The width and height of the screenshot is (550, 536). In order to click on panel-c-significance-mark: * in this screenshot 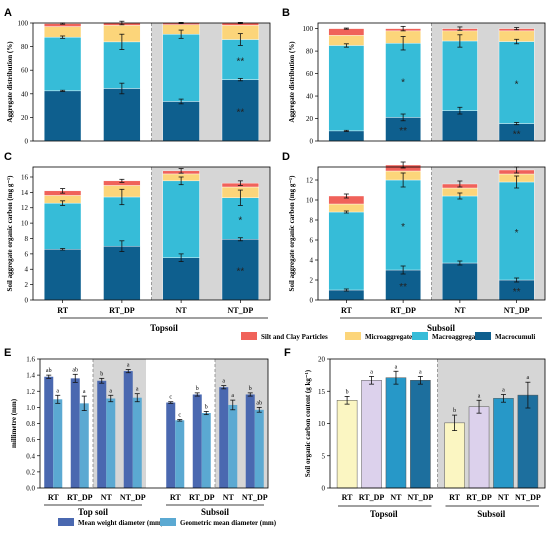, I will do `click(240, 221)`.